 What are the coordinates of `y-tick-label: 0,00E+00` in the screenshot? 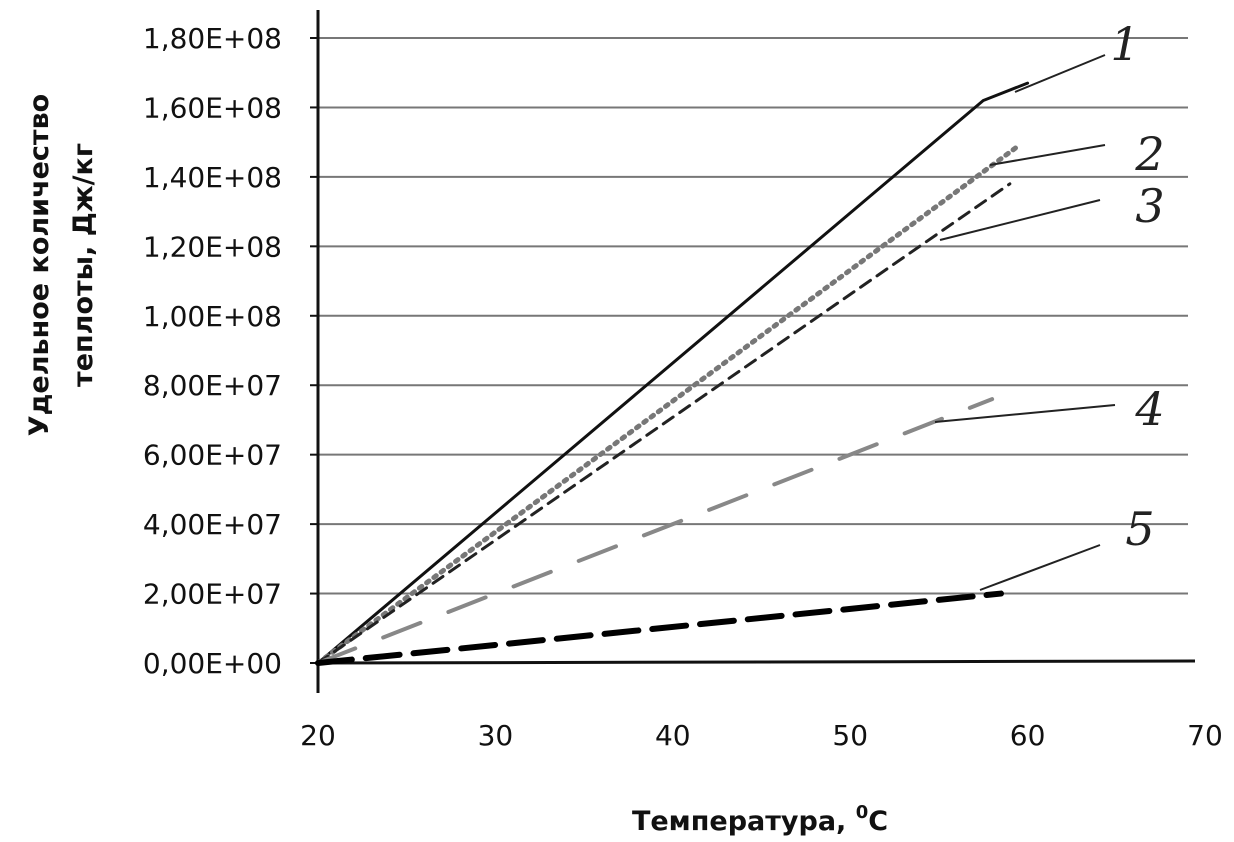 It's located at (212, 663).